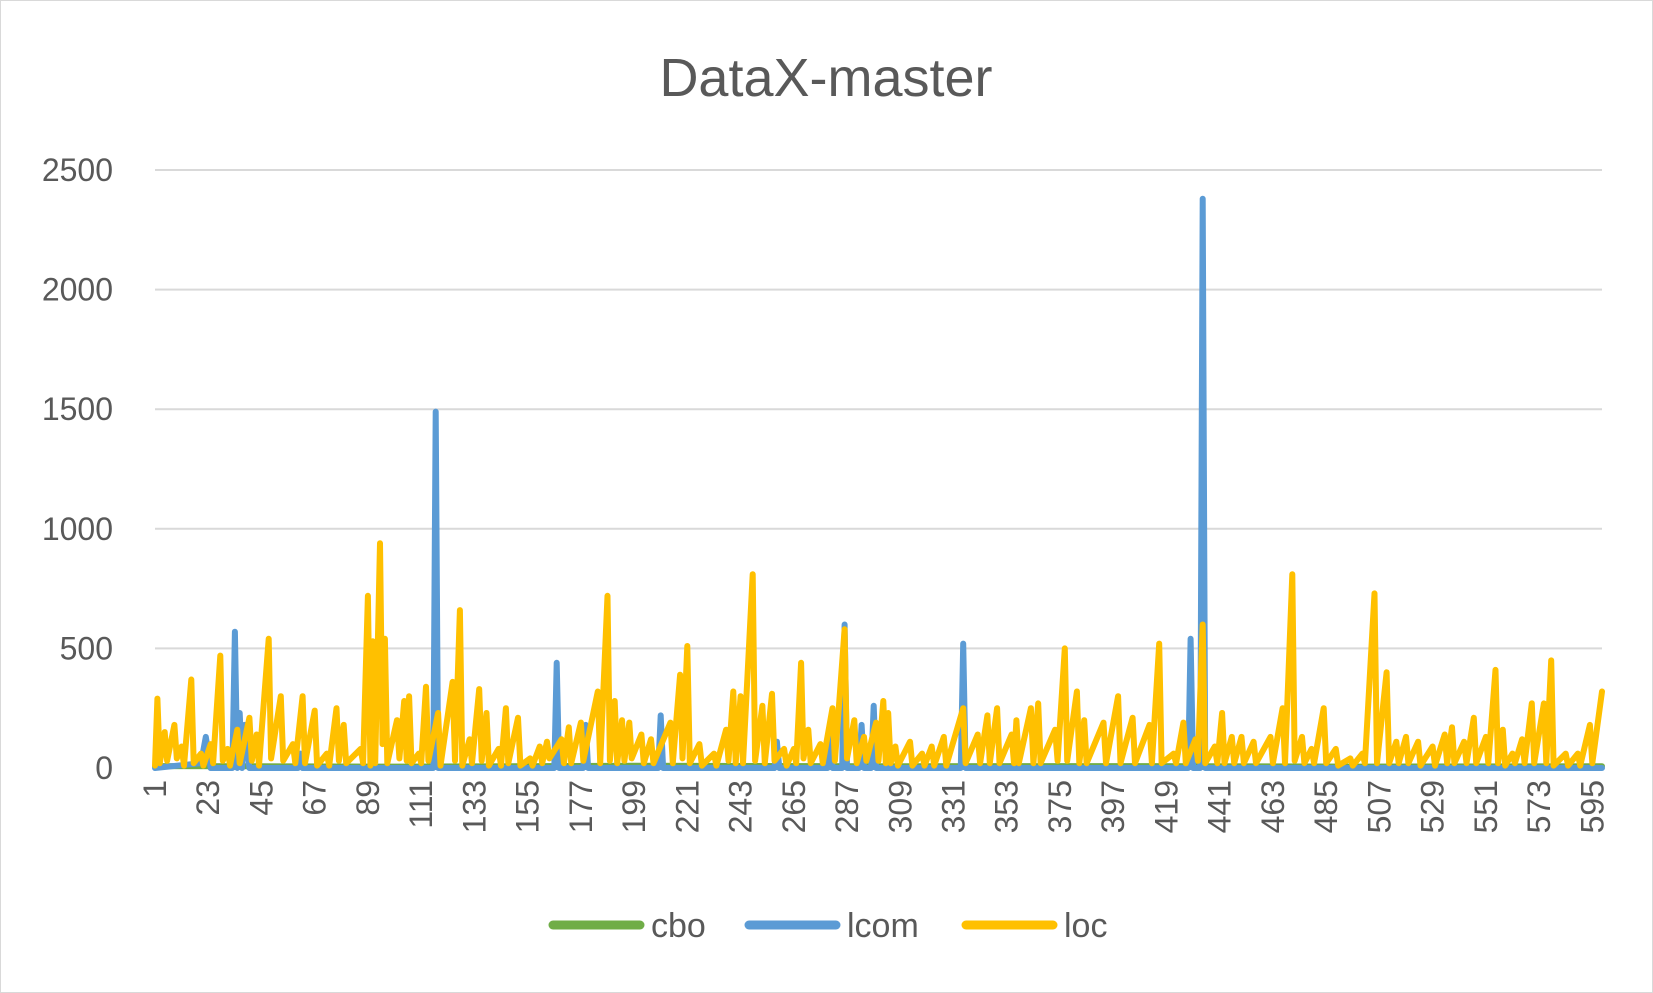  What do you see at coordinates (1085, 926) in the screenshot?
I see `legend-label-loc: loc` at bounding box center [1085, 926].